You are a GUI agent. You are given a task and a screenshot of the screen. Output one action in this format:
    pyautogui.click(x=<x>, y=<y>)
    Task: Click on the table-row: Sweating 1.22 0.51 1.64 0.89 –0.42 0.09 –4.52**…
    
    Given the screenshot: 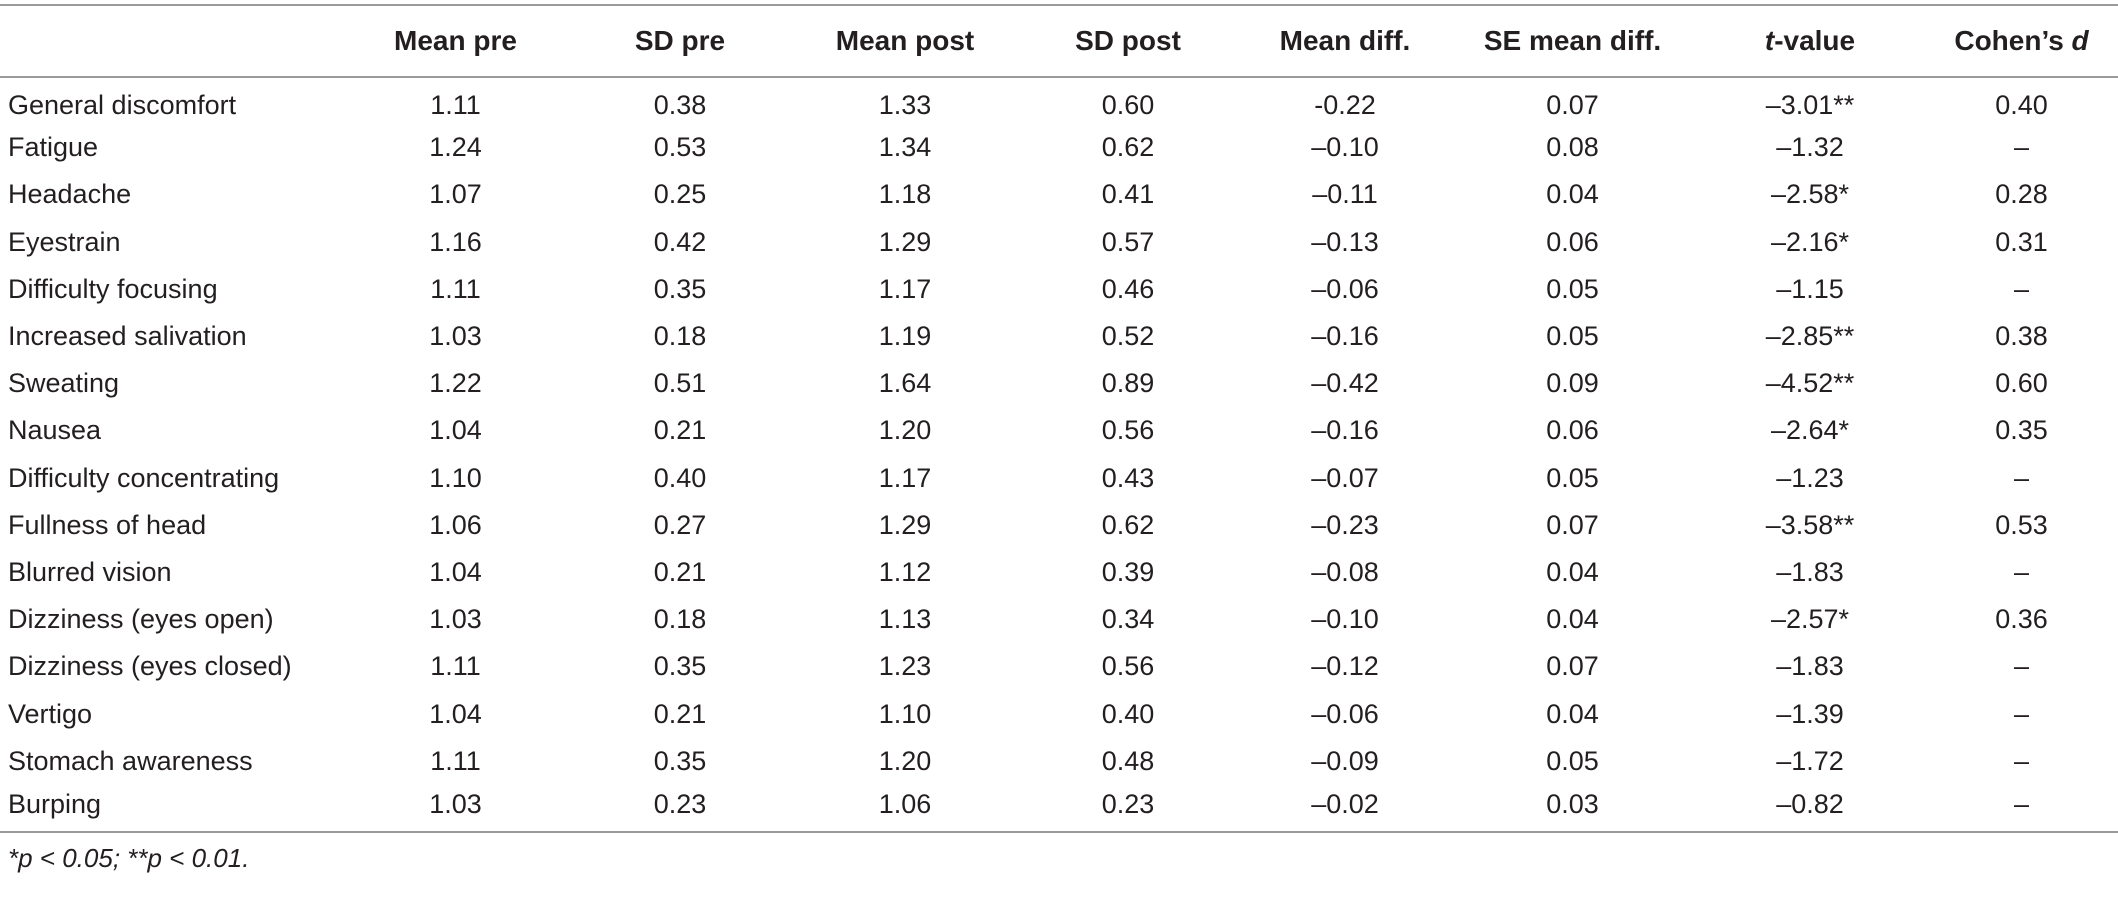 What is the action you would take?
    pyautogui.click(x=1059, y=383)
    